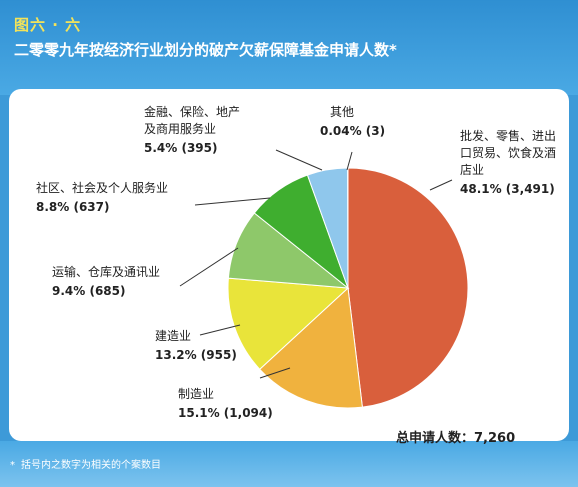  Describe the element at coordinates (72, 207) in the screenshot. I see `slice-value-label-4: 8.8% (637)` at that location.